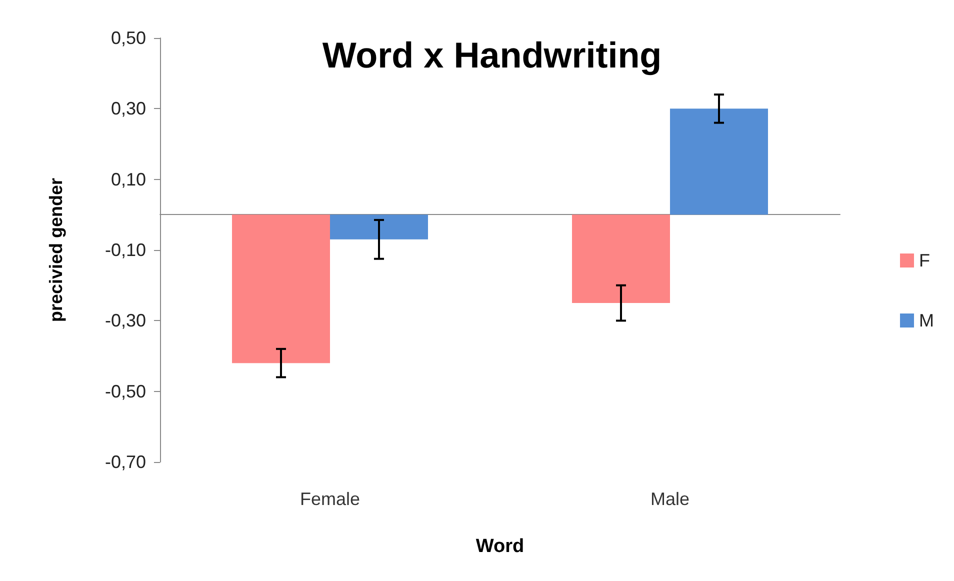 This screenshot has width=954, height=581. I want to click on legend-label: M, so click(926, 320).